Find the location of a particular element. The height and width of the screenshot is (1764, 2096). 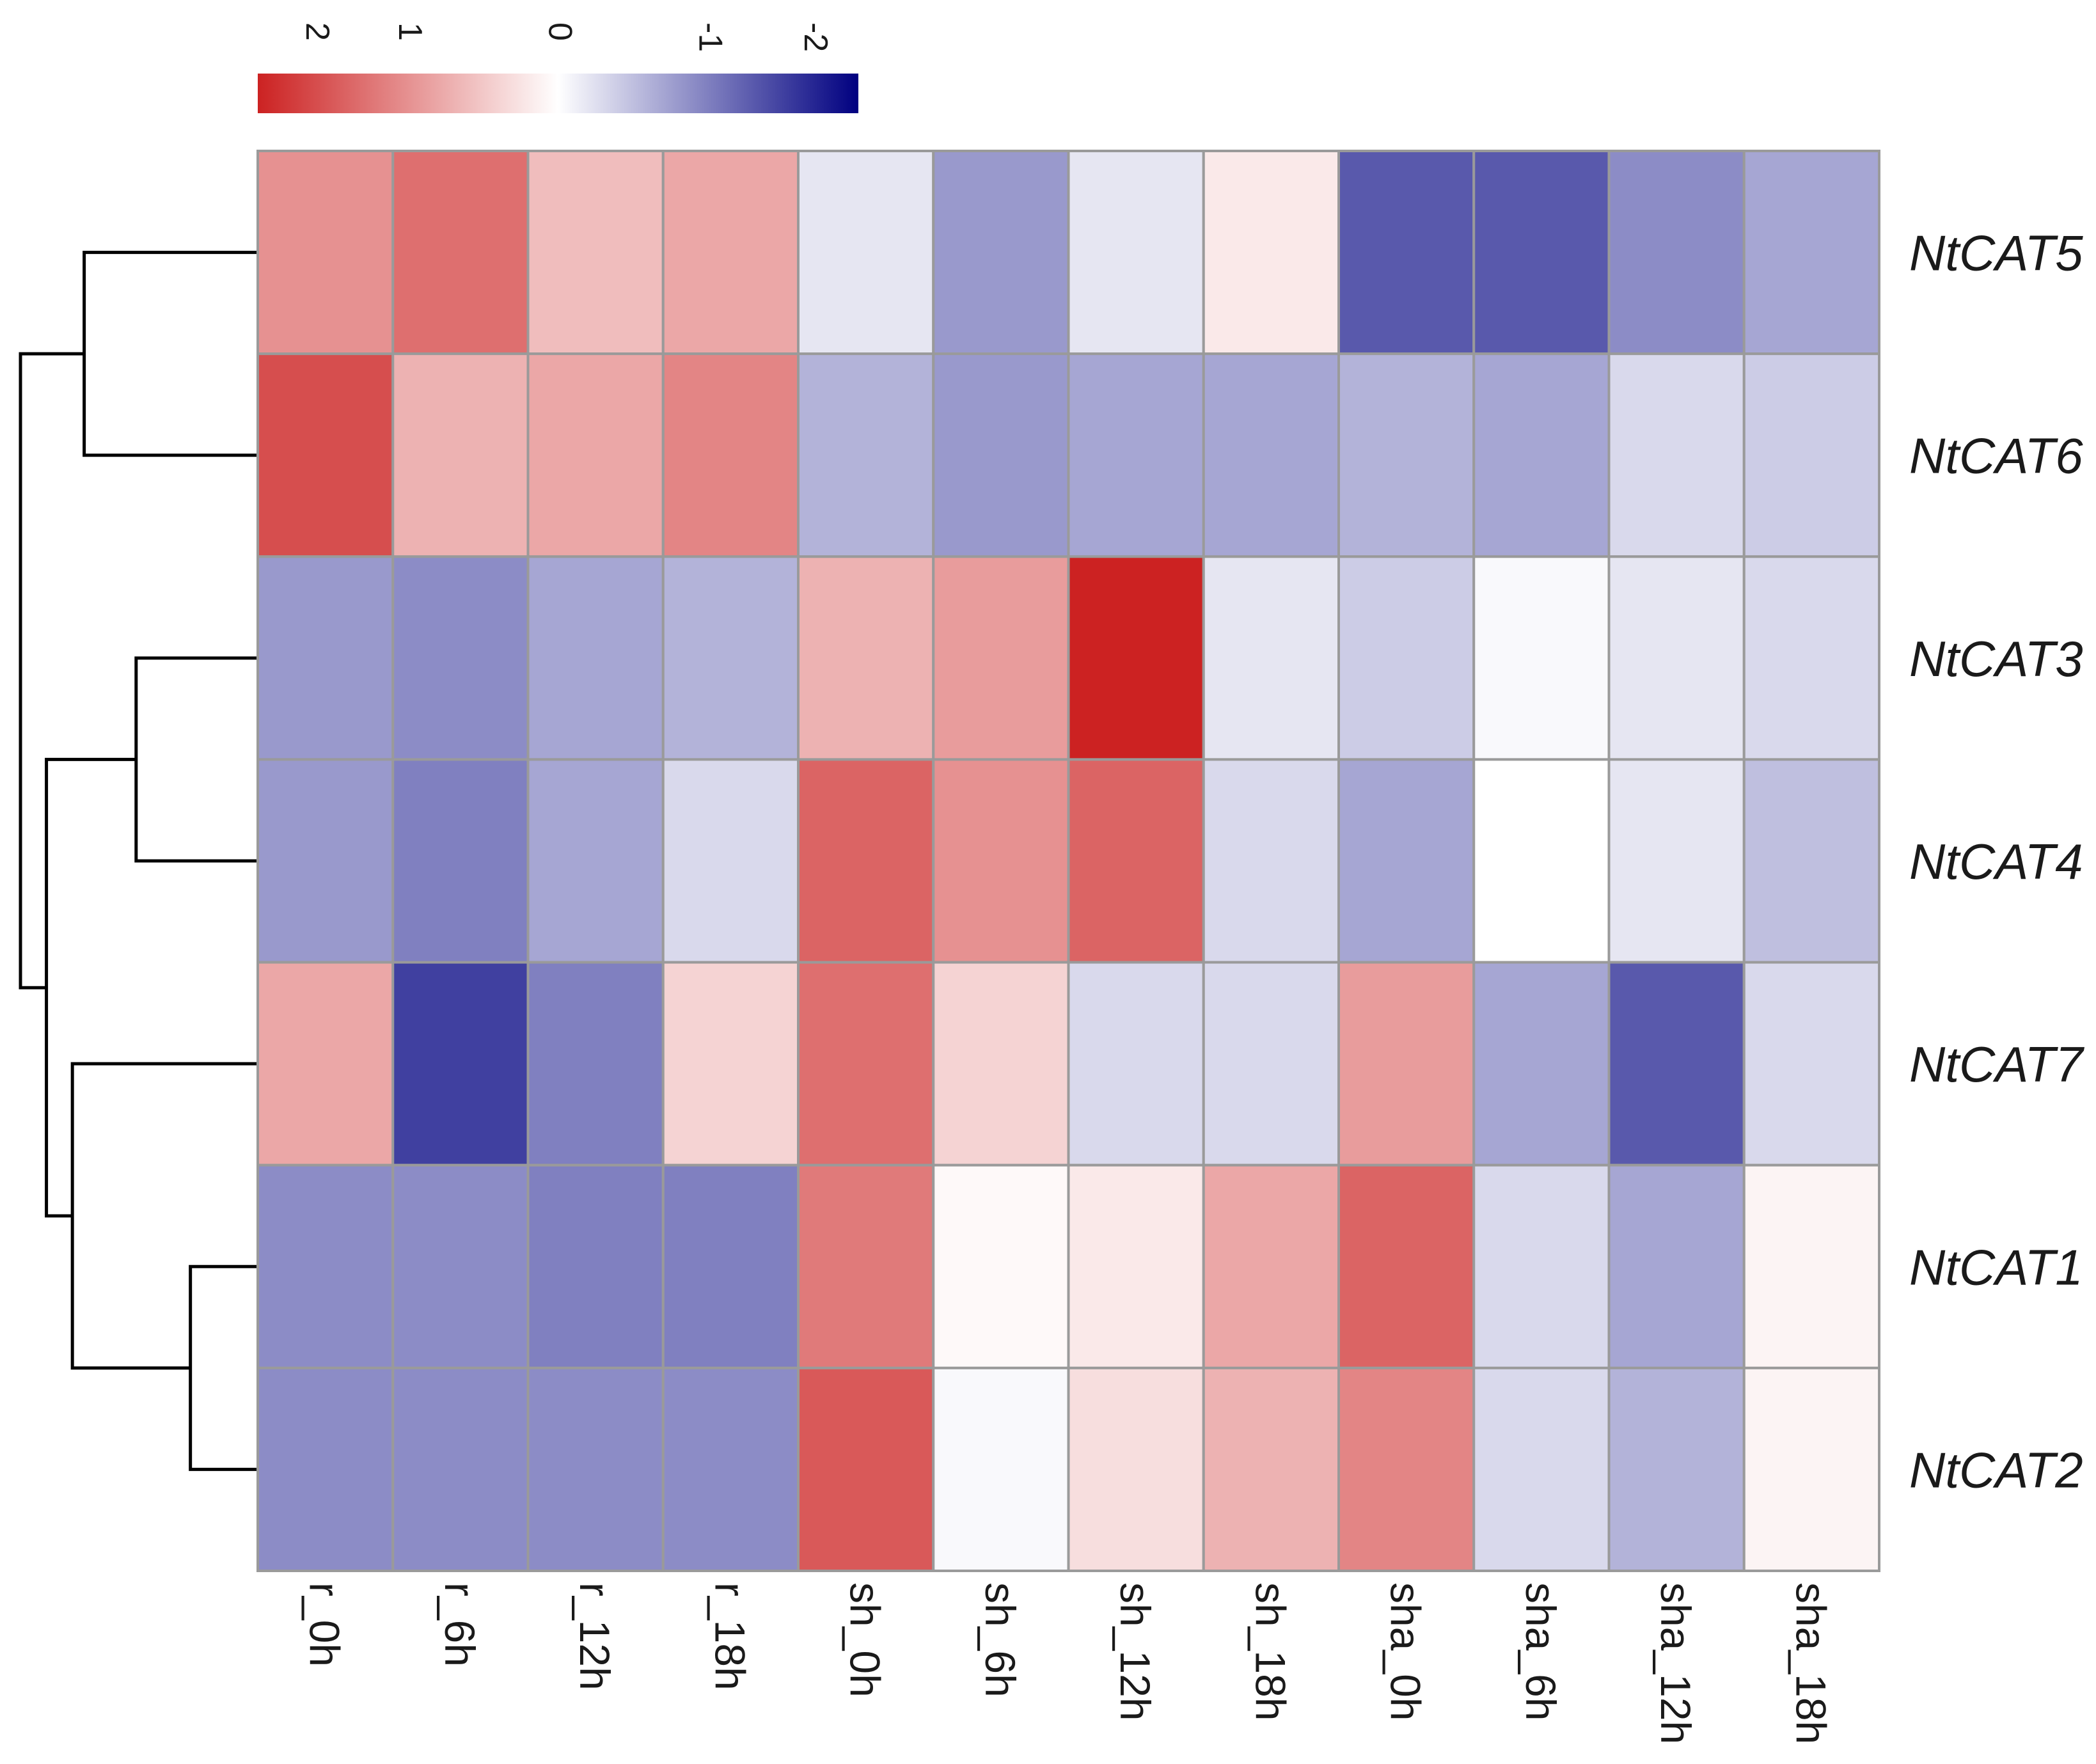

heatmap-cell-NtCAT4-sha_0h is located at coordinates (1406, 861).